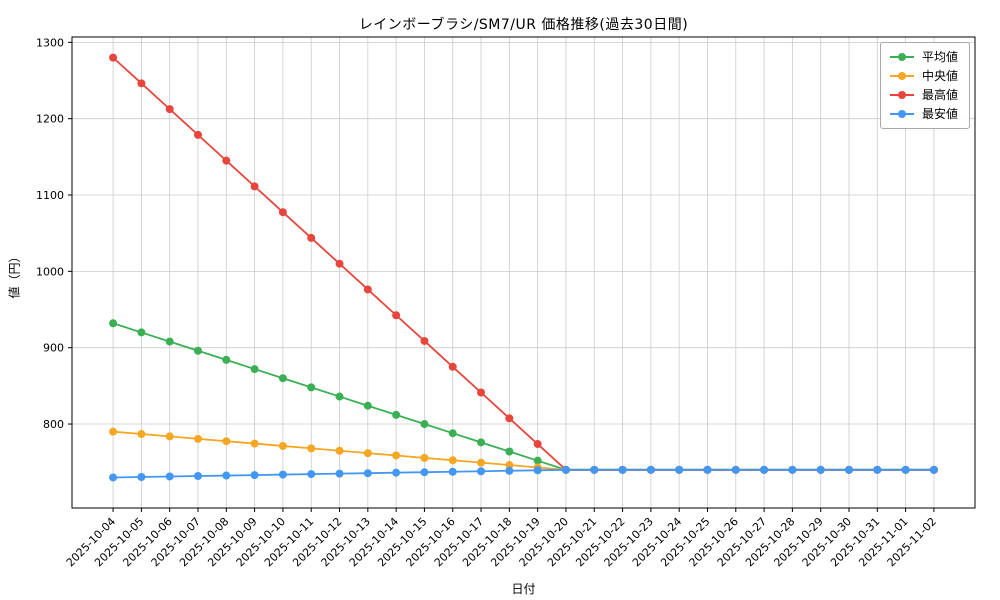 This screenshot has width=1000, height=600. I want to click on y-axis-label: 値（円）, so click(14, 274).